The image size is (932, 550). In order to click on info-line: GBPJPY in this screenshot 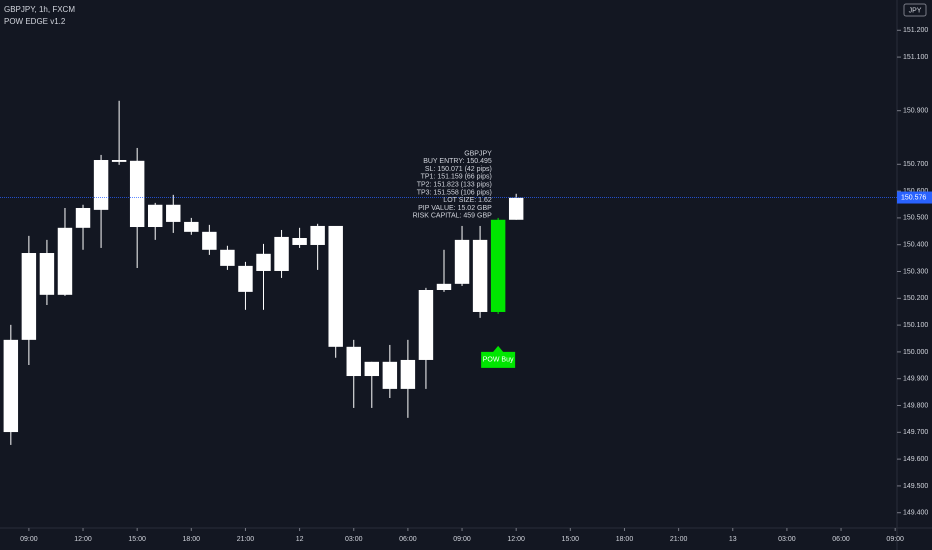, I will do `click(478, 153)`.